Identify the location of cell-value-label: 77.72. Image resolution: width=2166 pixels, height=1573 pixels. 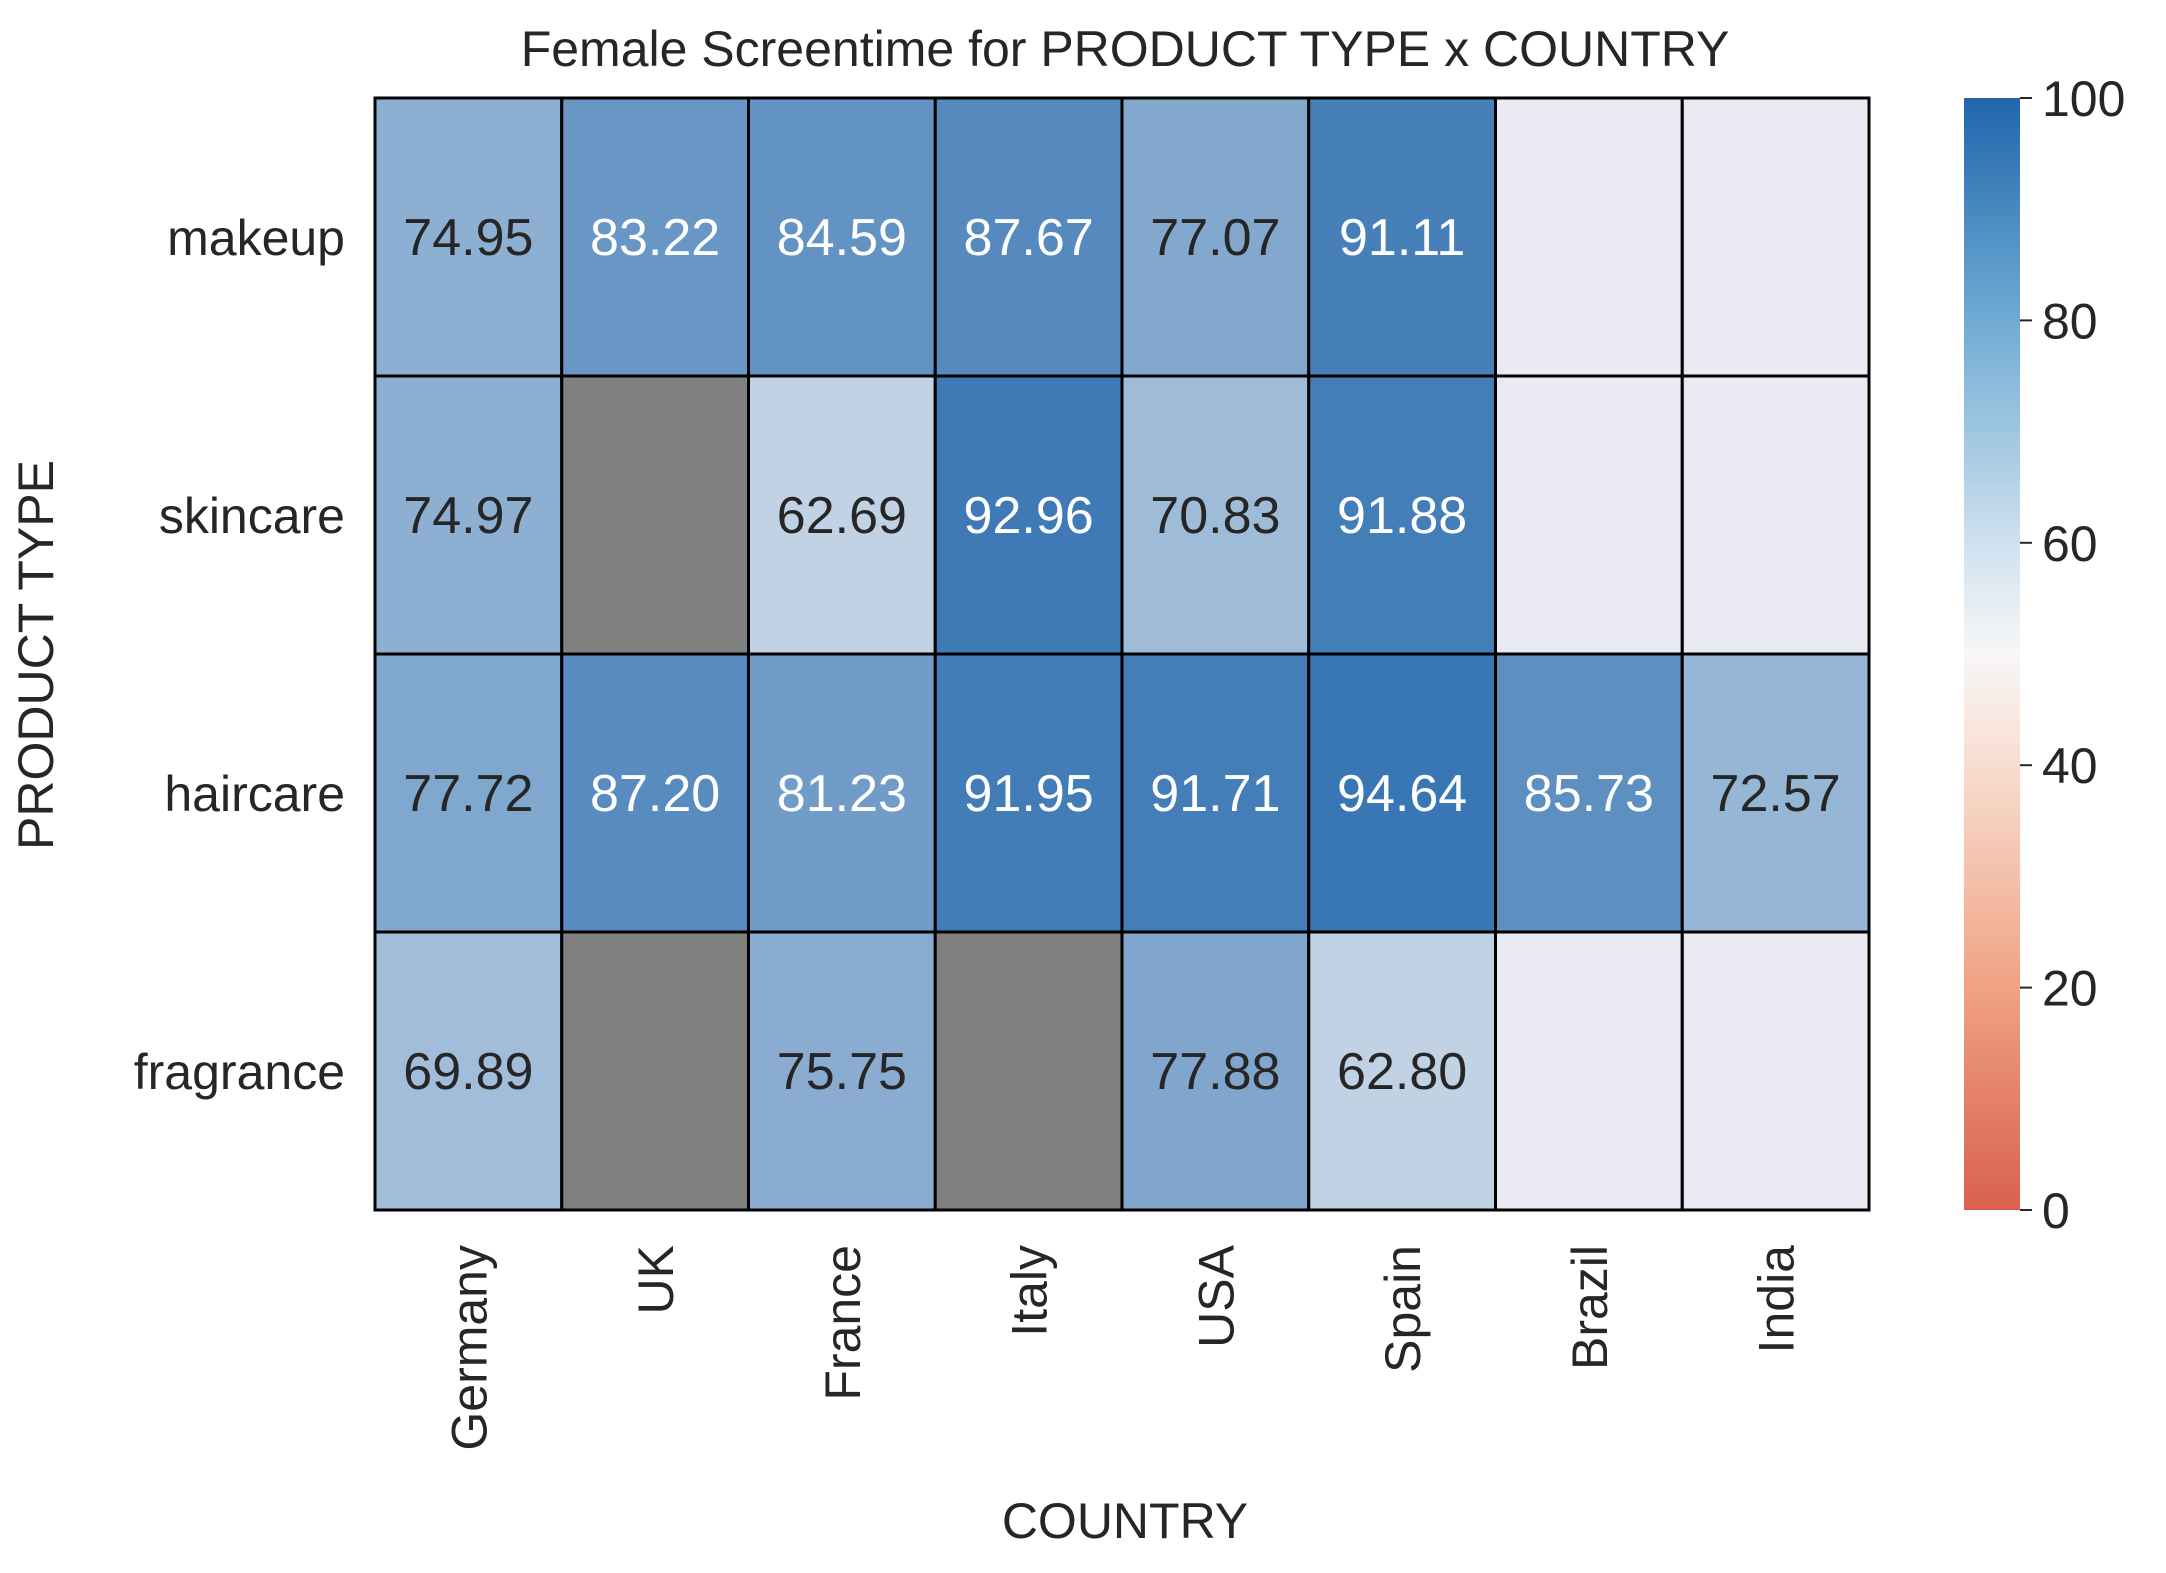
(468, 794).